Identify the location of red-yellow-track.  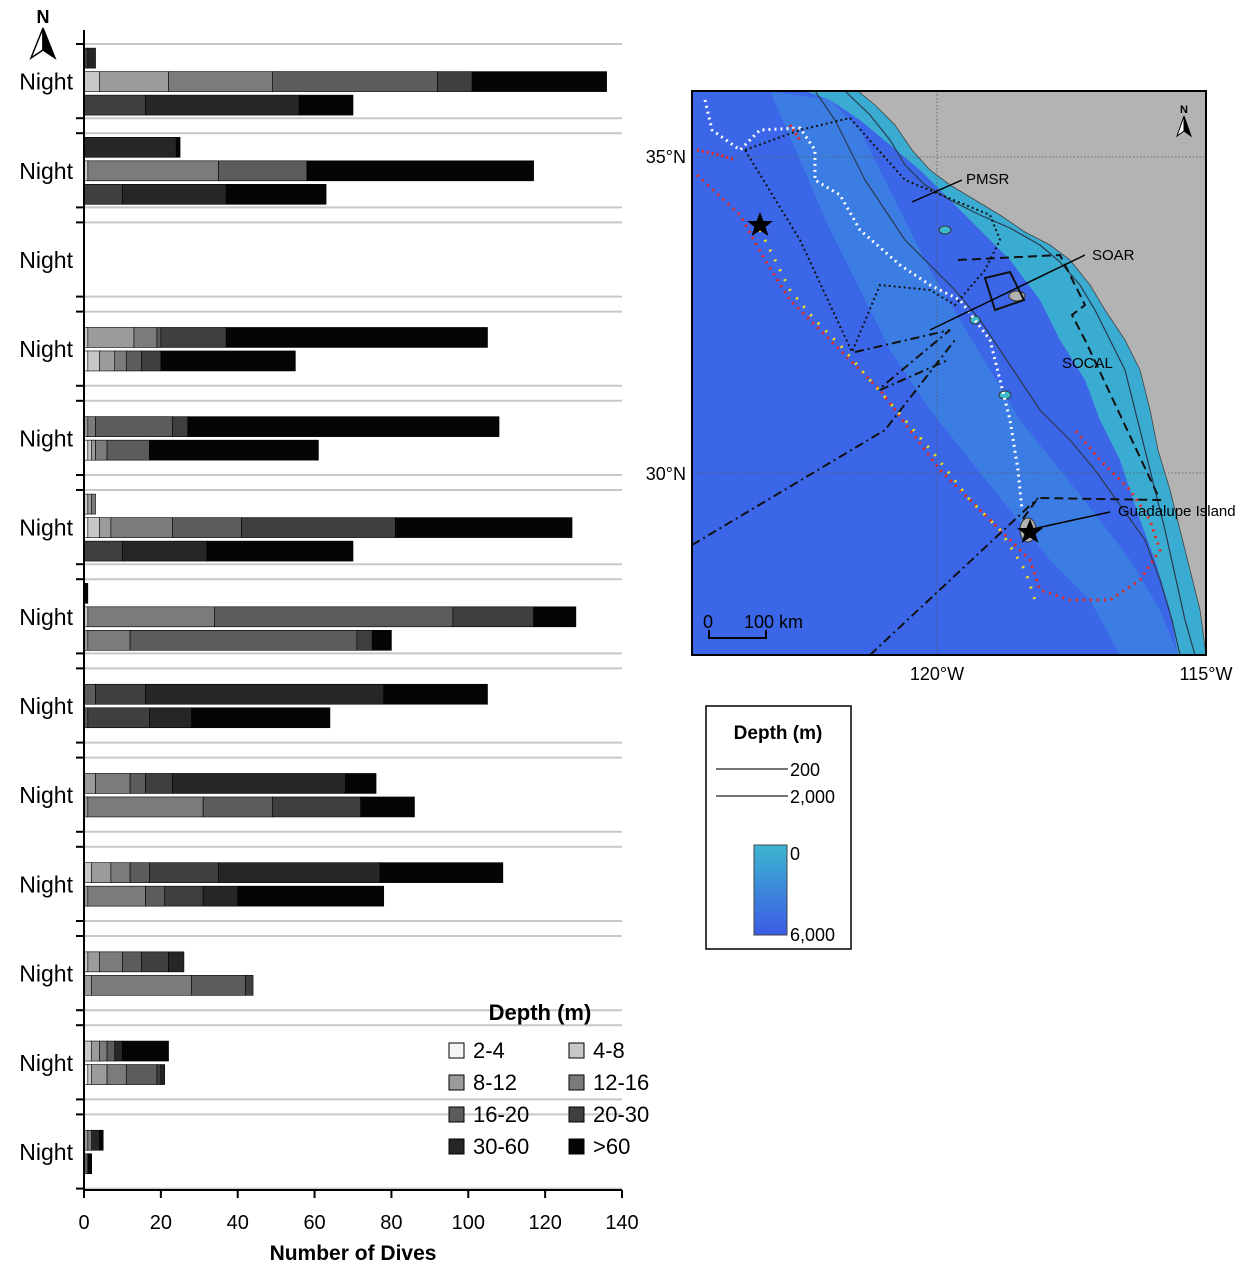
(928, 387).